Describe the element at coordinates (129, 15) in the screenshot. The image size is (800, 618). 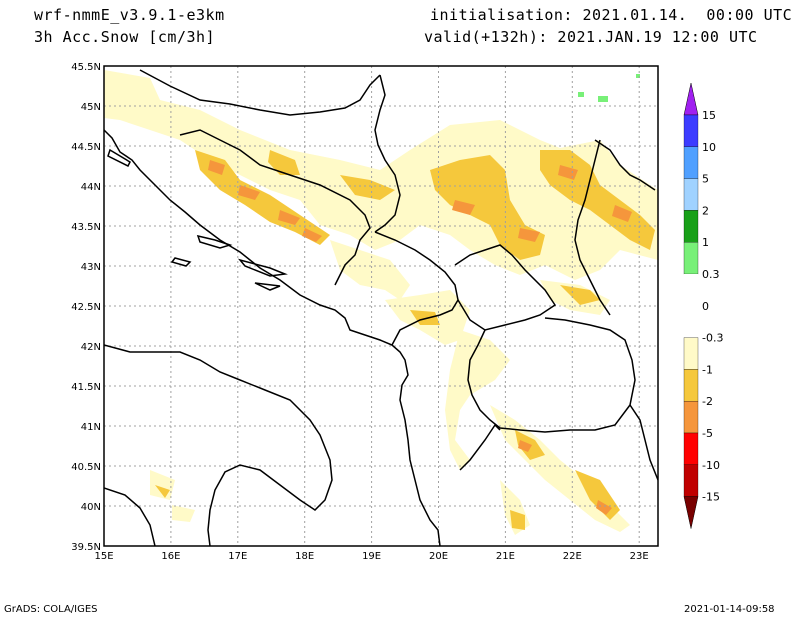
I see `model-title: wrf-nmmE_v3.9.1-e3km` at that location.